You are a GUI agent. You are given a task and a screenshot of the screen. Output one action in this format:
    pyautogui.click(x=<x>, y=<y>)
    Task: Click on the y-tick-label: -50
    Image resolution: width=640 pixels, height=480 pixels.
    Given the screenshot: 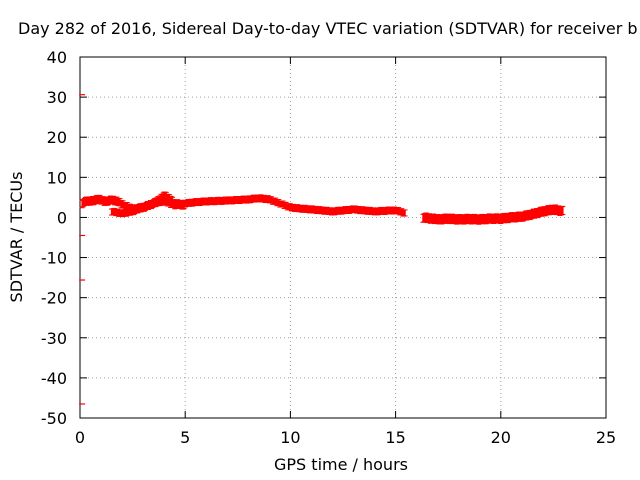 What is the action you would take?
    pyautogui.click(x=54, y=418)
    